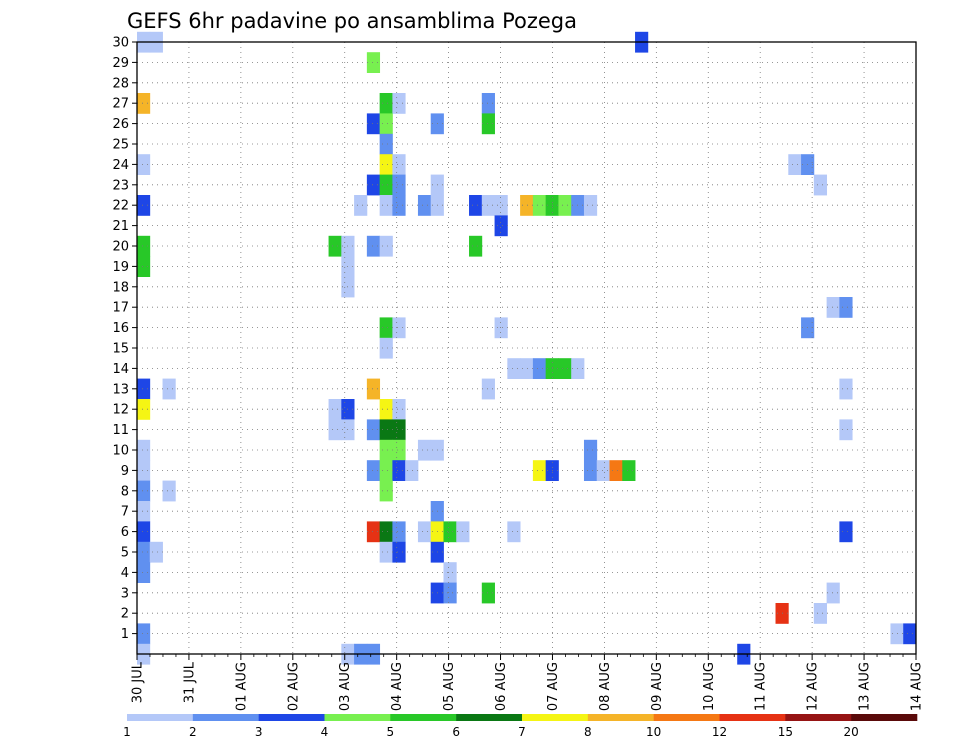 This screenshot has height=742, width=960. I want to click on colorbar: 1 2 3 4 5 6 7 8 10 12 15 20, so click(520, 726).